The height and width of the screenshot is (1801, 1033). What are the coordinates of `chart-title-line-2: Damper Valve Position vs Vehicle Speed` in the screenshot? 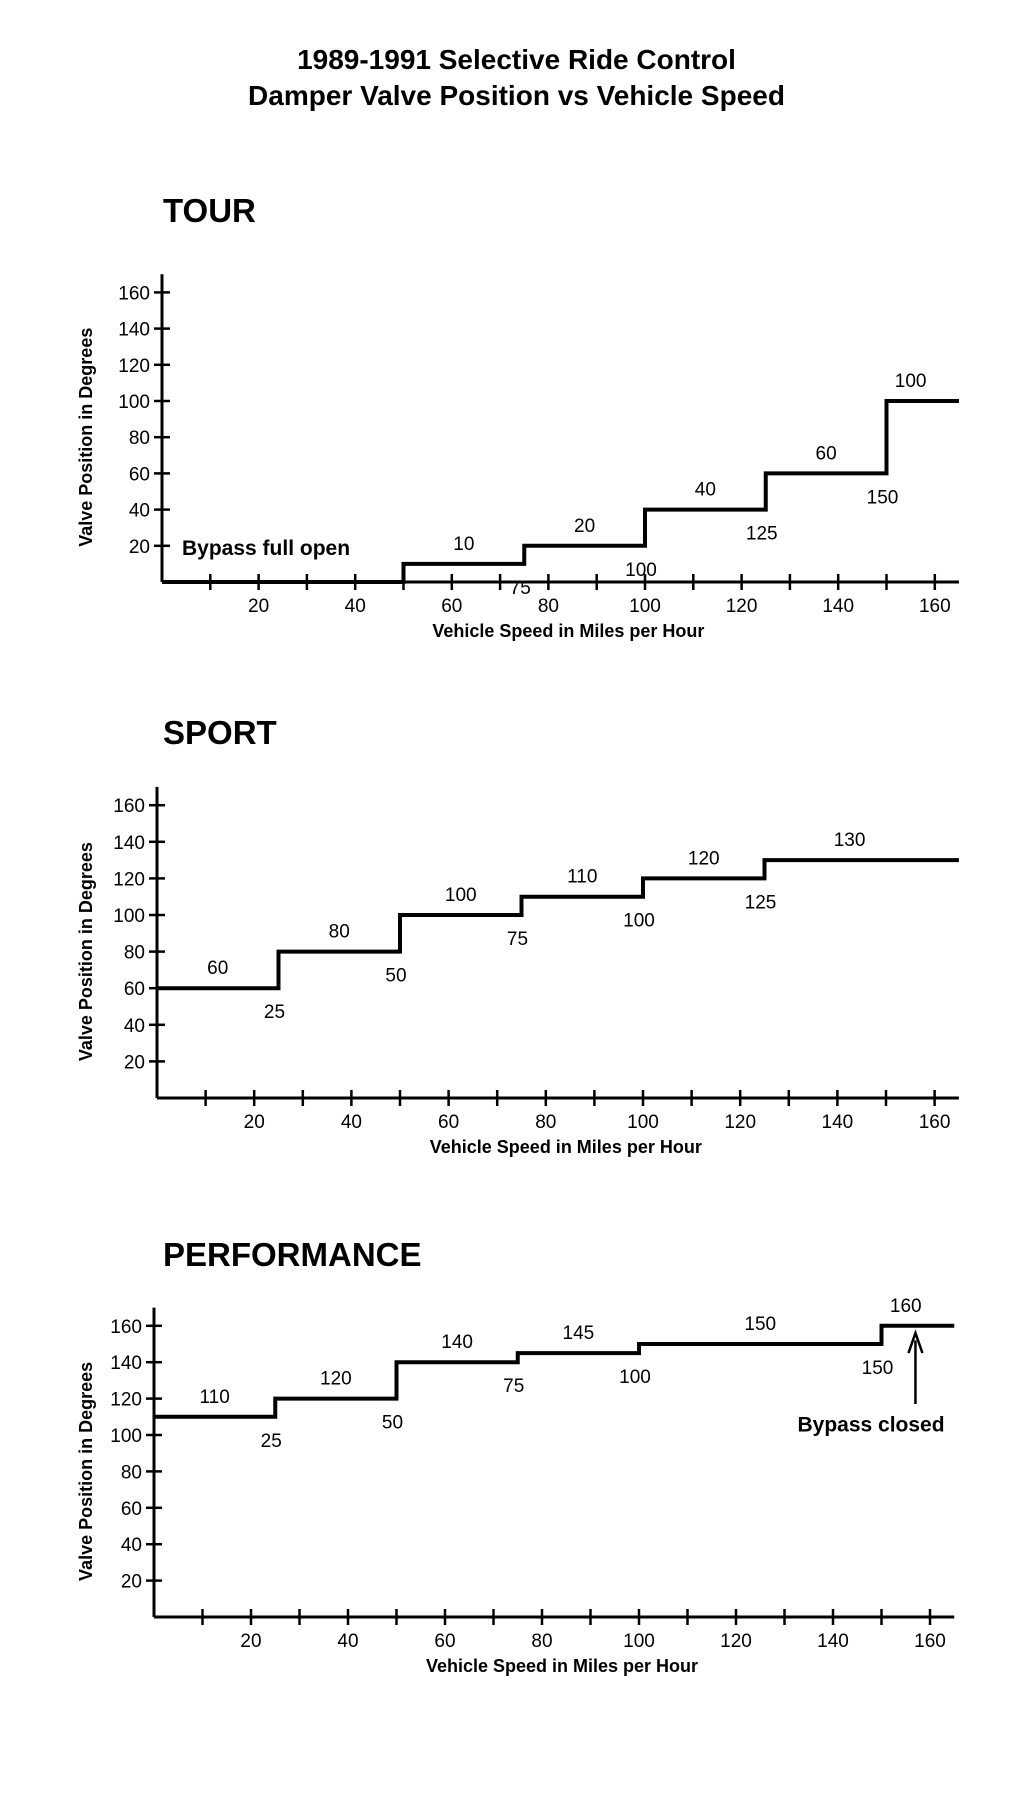 It's located at (516, 95).